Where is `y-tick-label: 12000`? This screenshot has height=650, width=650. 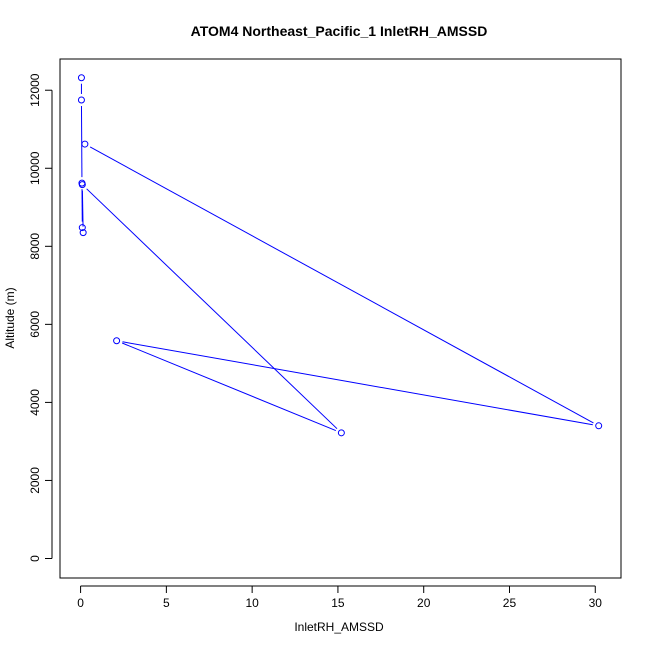
y-tick-label: 12000 is located at coordinates (35, 90).